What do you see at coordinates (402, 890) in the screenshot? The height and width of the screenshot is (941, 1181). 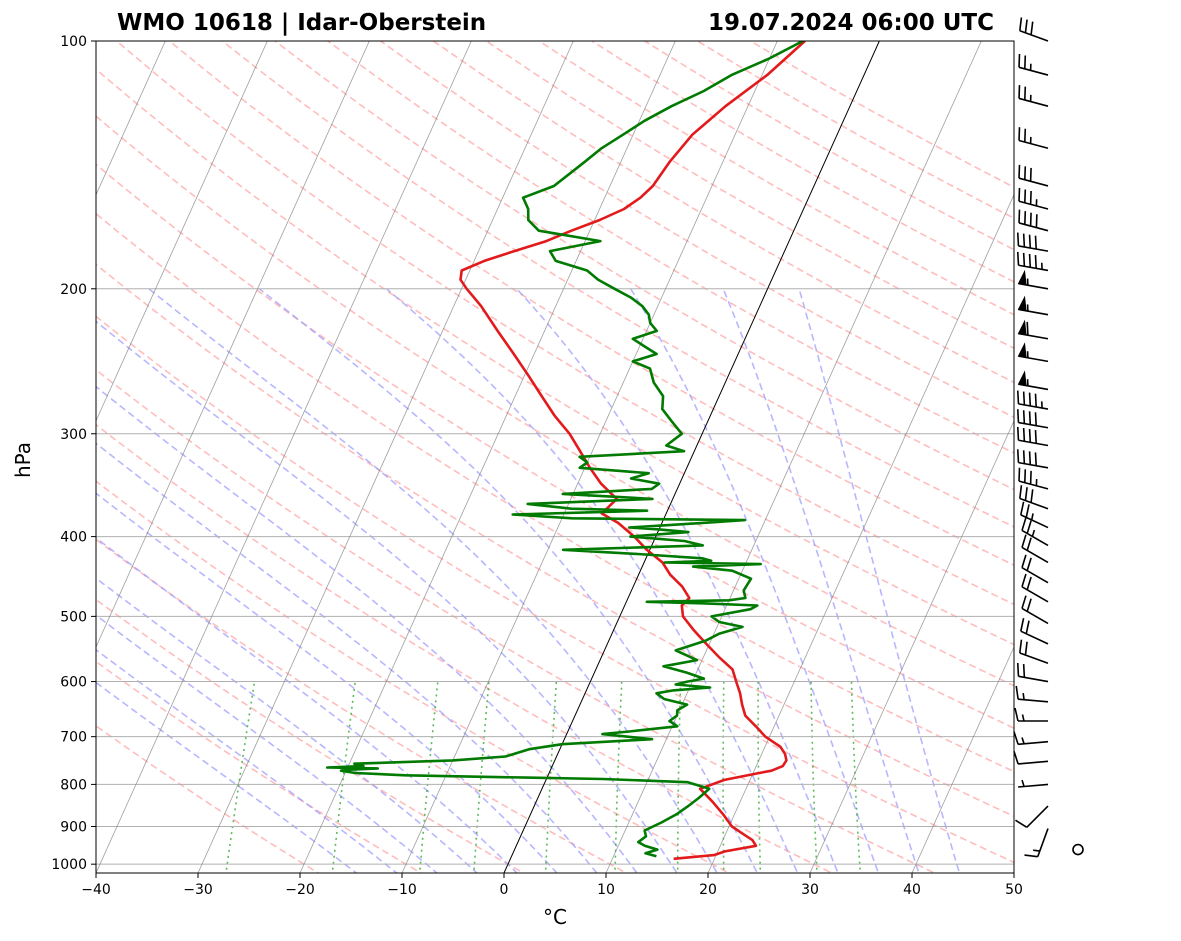 I see `x-tick-label: −10` at bounding box center [402, 890].